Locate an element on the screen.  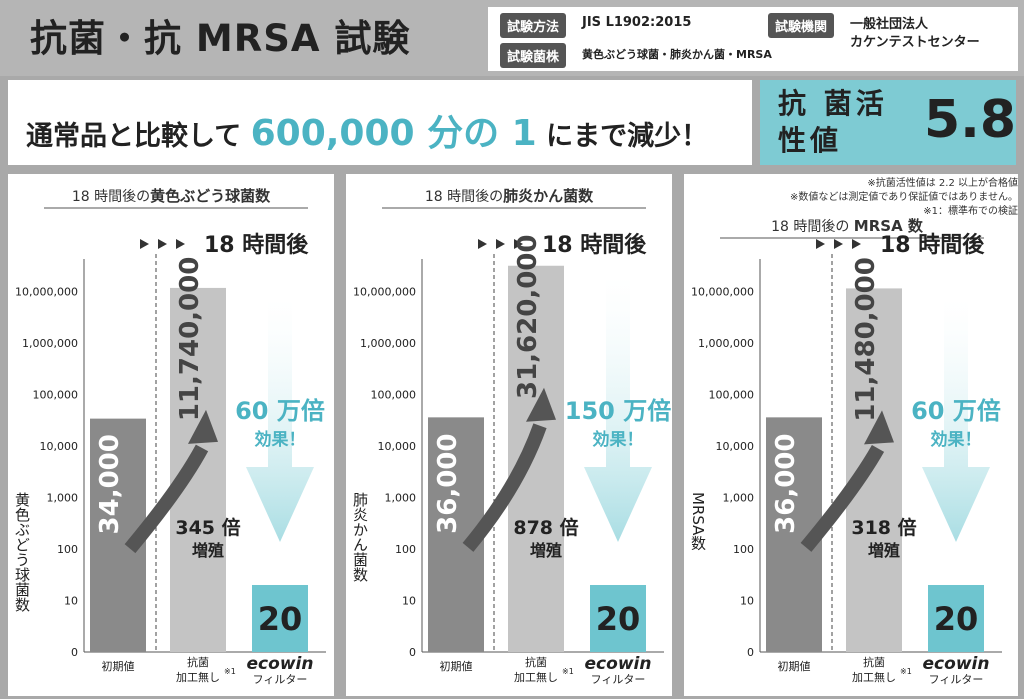
chart-title: 18 時間後の肺炎かん菌数 is located at coordinates (509, 196).